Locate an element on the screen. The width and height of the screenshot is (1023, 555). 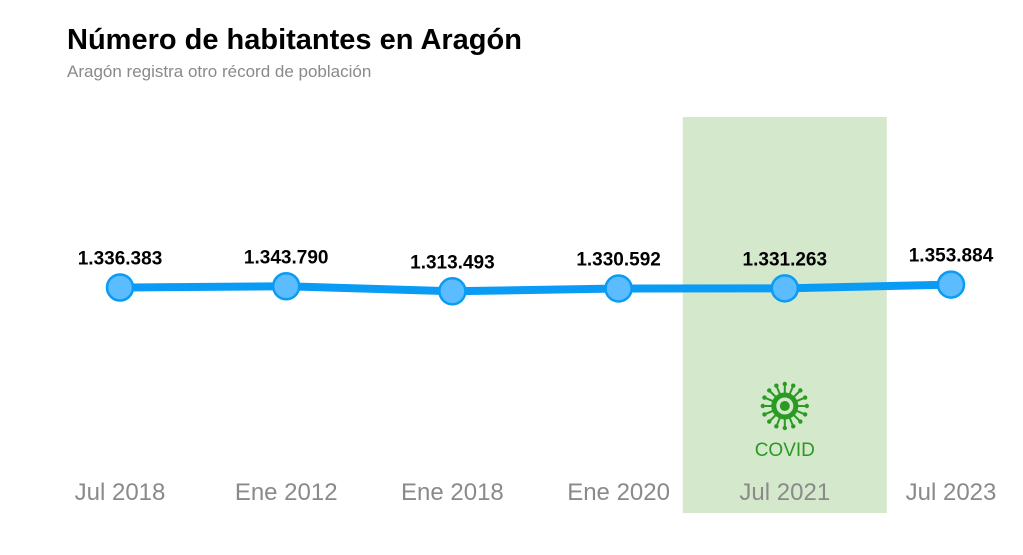
x-tick-label: Ene 2012 is located at coordinates (286, 492).